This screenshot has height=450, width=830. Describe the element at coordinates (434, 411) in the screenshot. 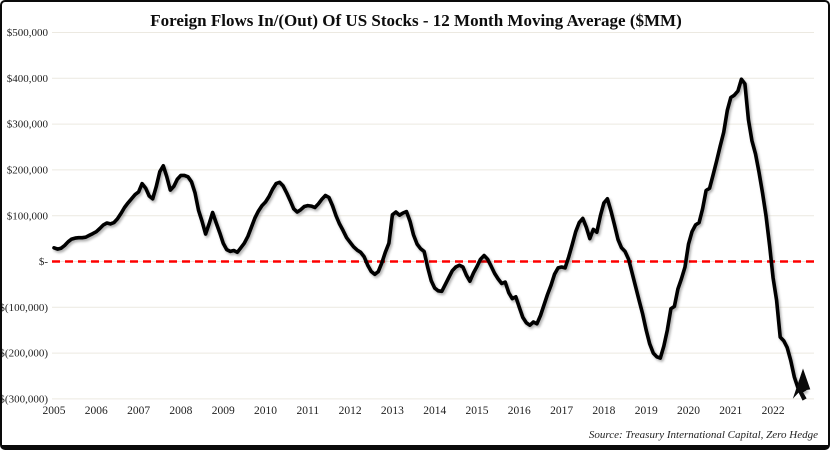

I see `x-tick-label: 2014` at that location.